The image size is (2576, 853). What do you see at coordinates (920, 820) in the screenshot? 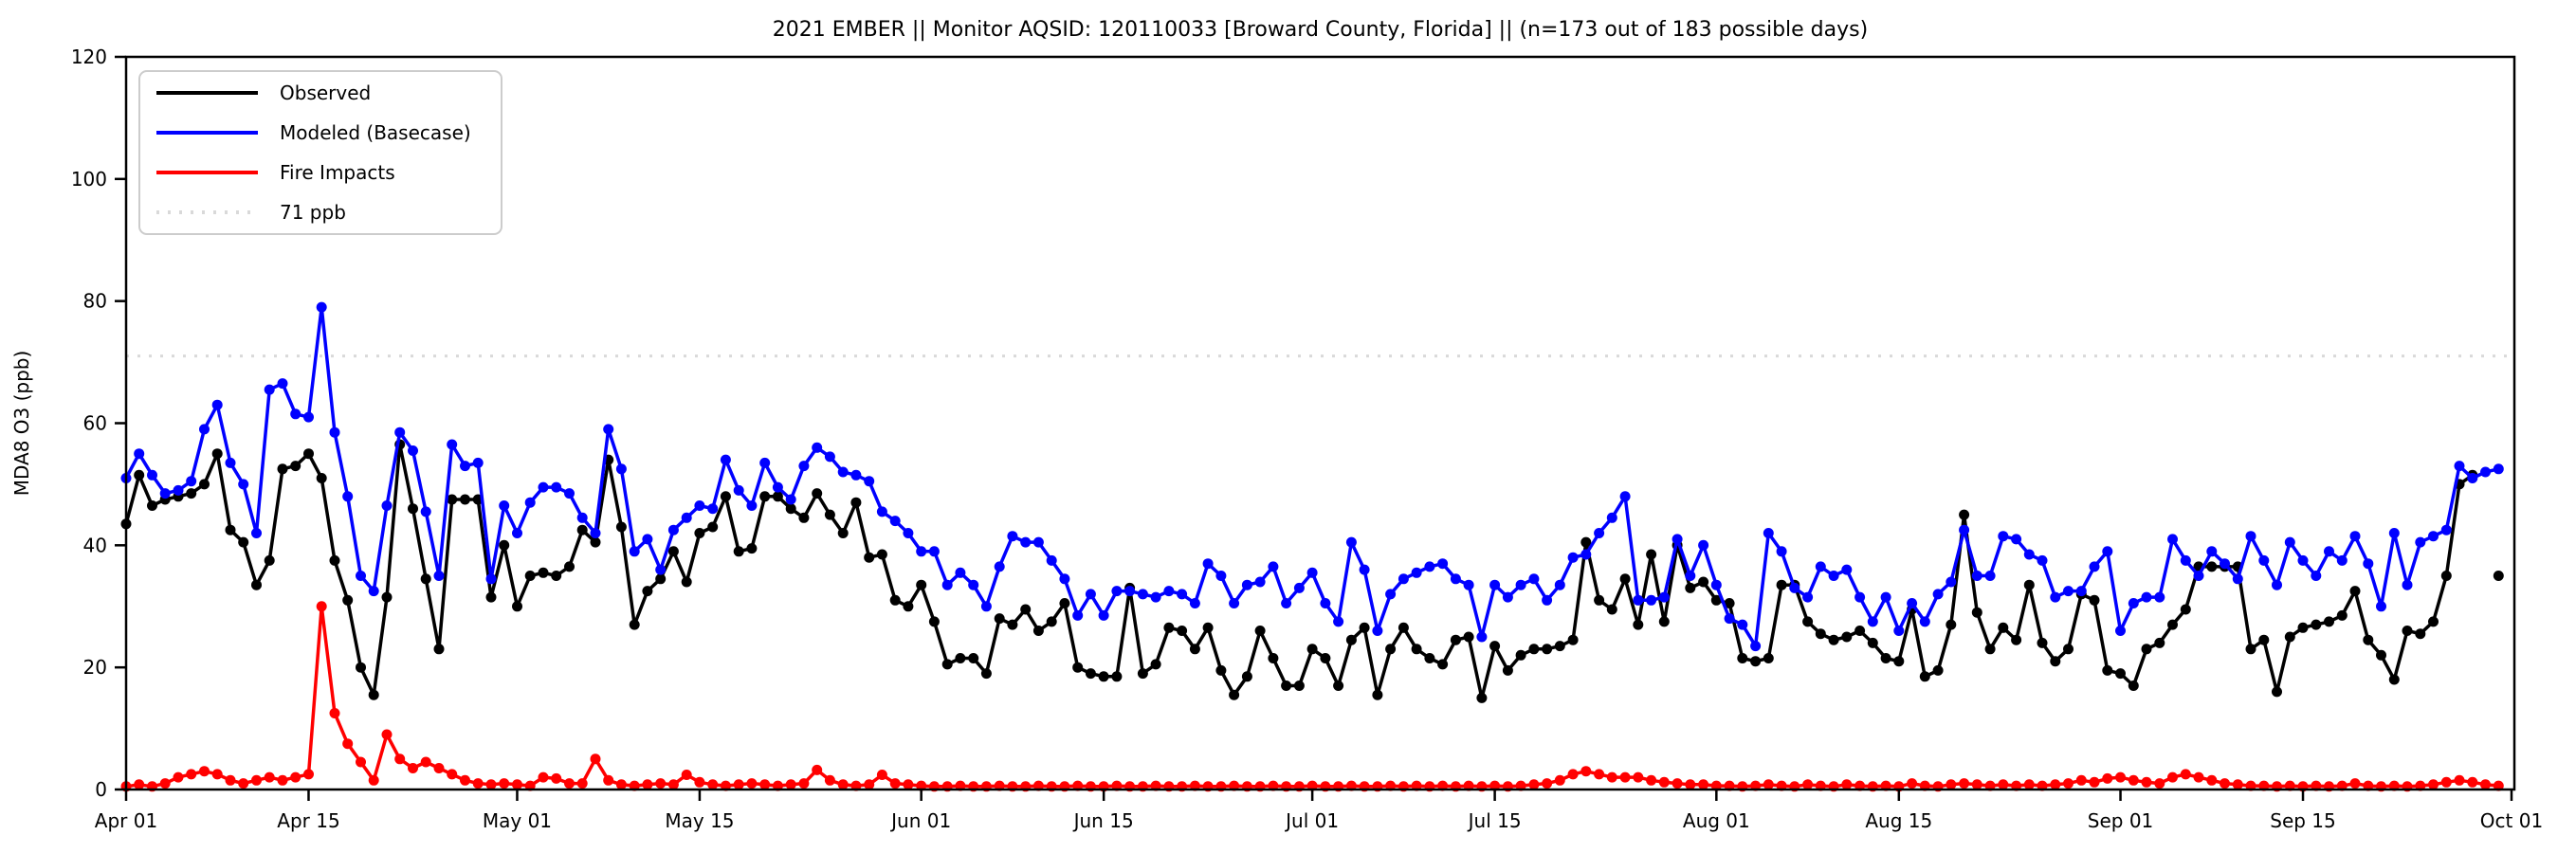
I see `x-tick-label: Jun 01` at bounding box center [920, 820].